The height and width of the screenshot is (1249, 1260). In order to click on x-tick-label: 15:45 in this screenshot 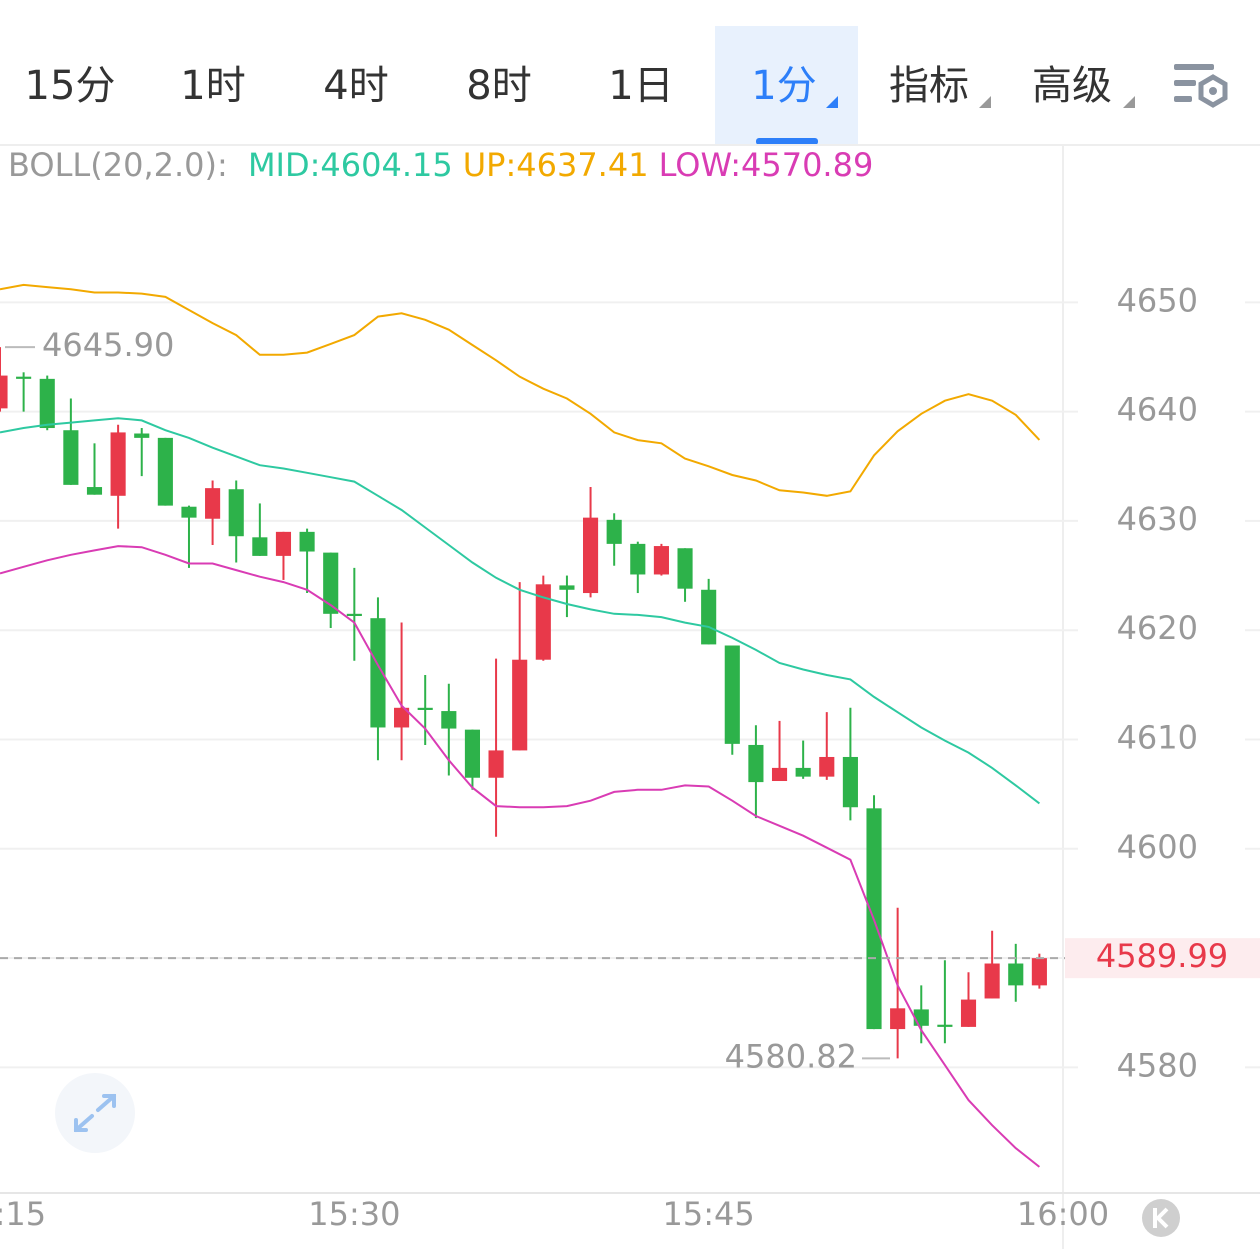, I will do `click(709, 1214)`.